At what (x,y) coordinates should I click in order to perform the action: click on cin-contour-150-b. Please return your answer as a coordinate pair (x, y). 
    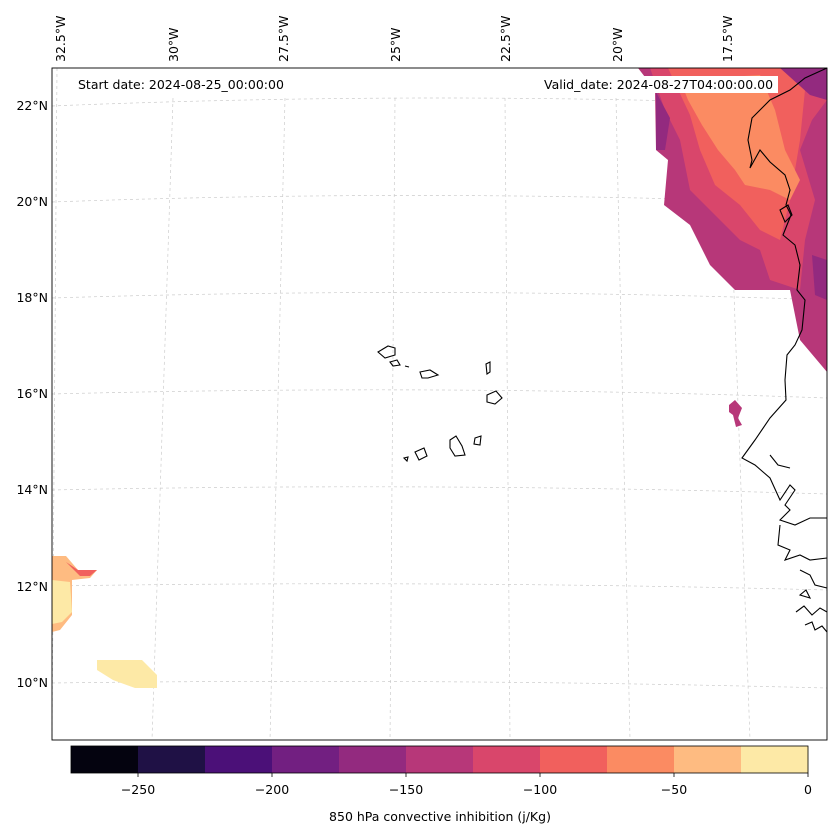
    Looking at the image, I should click on (663, 121).